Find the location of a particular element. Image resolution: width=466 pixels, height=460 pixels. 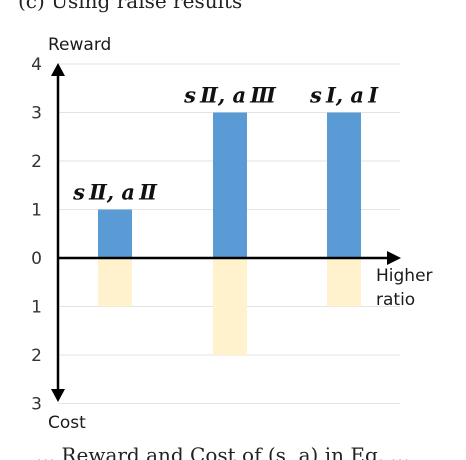

y-axis-arrow-down-icon is located at coordinates (58, 395).